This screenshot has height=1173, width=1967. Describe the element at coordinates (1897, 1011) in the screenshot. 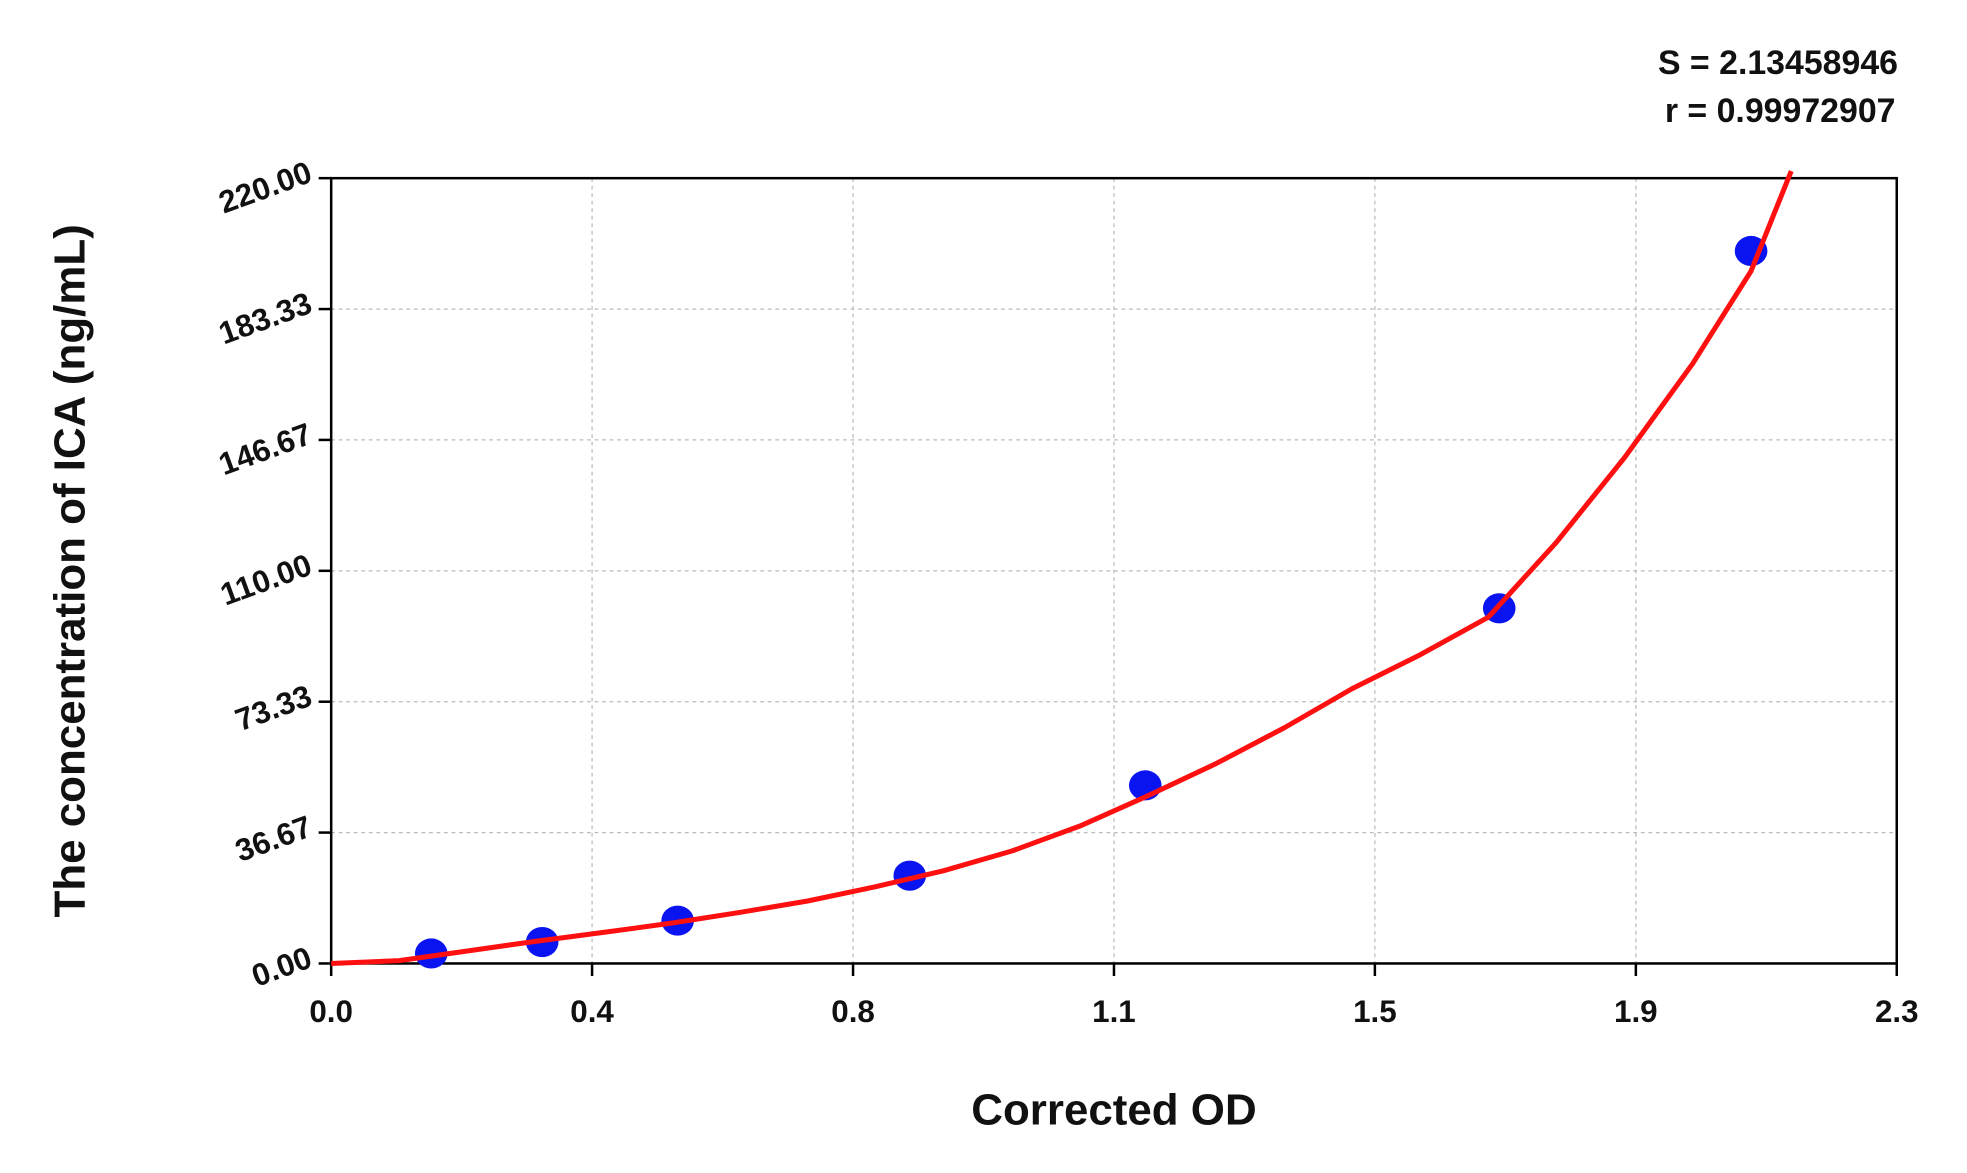

I see `x-tick-label: 2.3` at that location.